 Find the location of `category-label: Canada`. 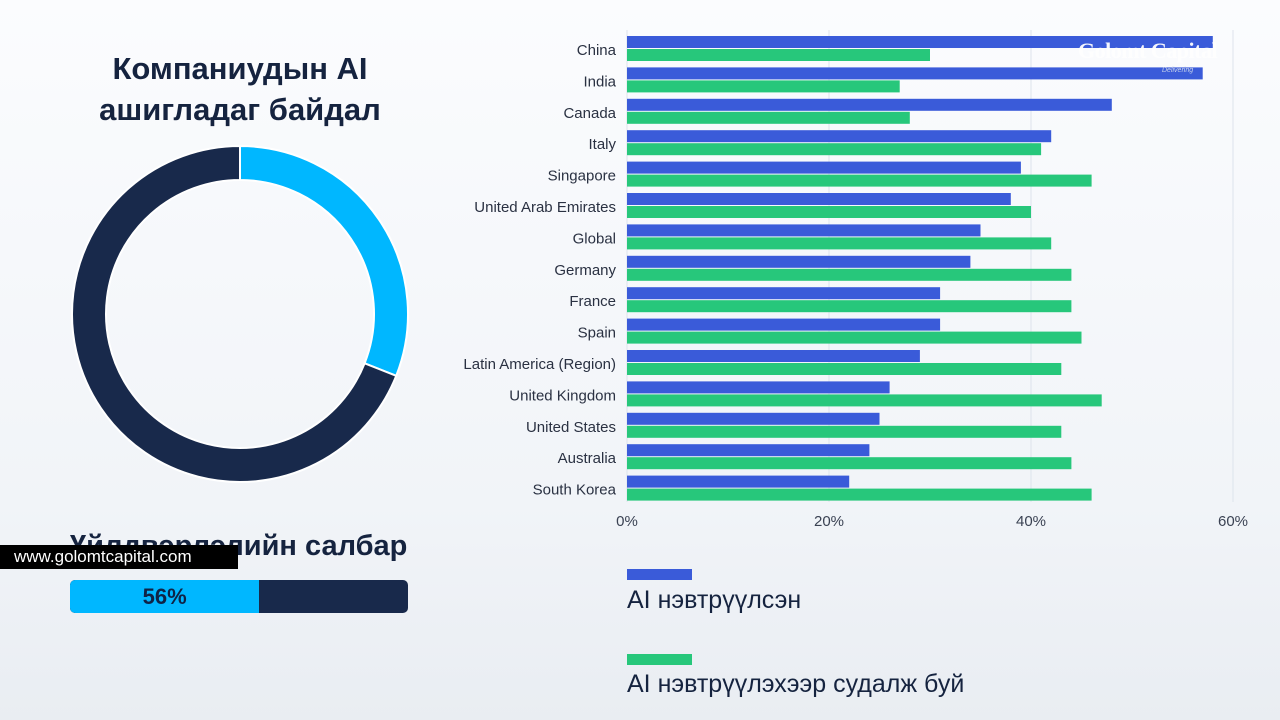

category-label: Canada is located at coordinates (589, 113).